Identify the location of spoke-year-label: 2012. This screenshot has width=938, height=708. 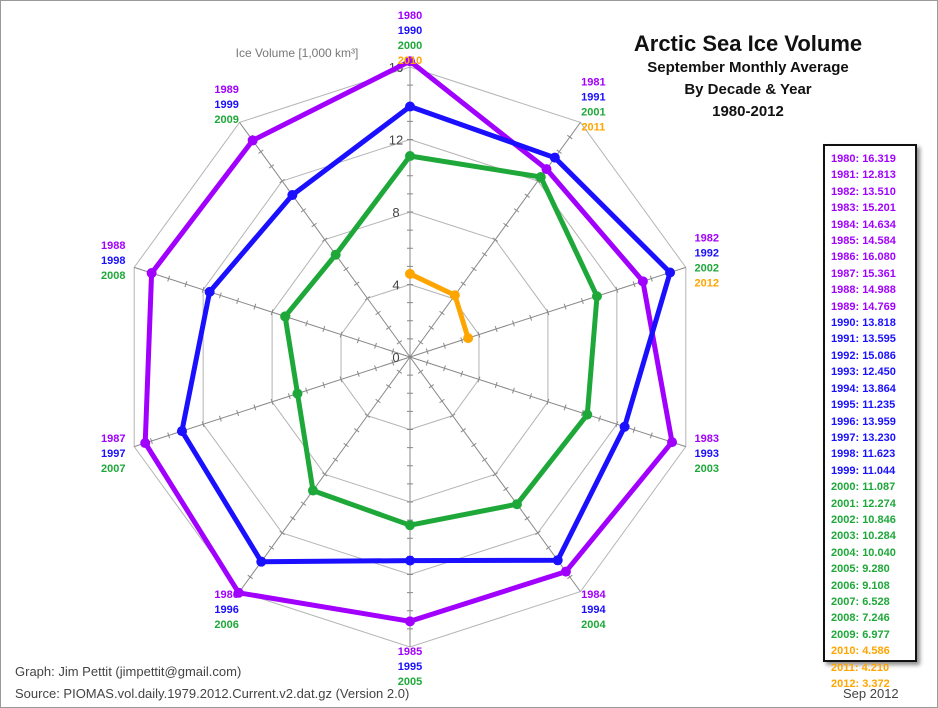
(706, 284).